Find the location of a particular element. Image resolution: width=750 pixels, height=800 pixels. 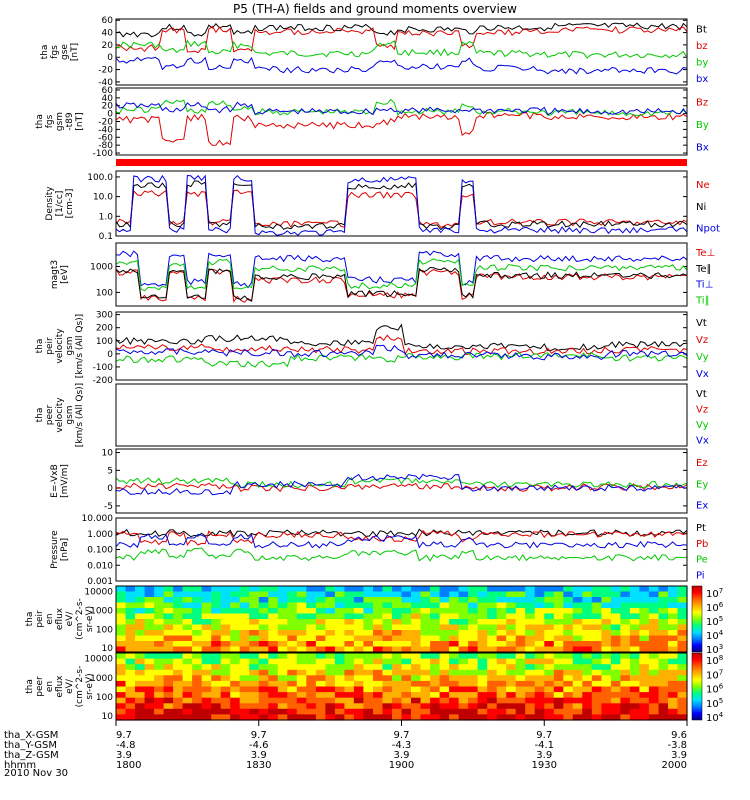

ylabel-line: eV/ is located at coordinates (70, 686).